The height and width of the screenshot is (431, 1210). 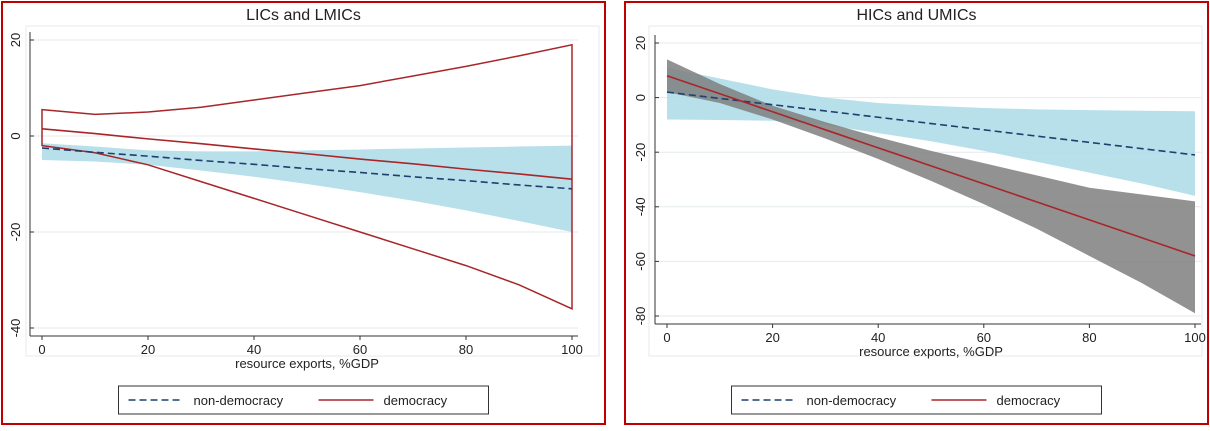 I want to click on y-tick-label: -80, so click(x=640, y=316).